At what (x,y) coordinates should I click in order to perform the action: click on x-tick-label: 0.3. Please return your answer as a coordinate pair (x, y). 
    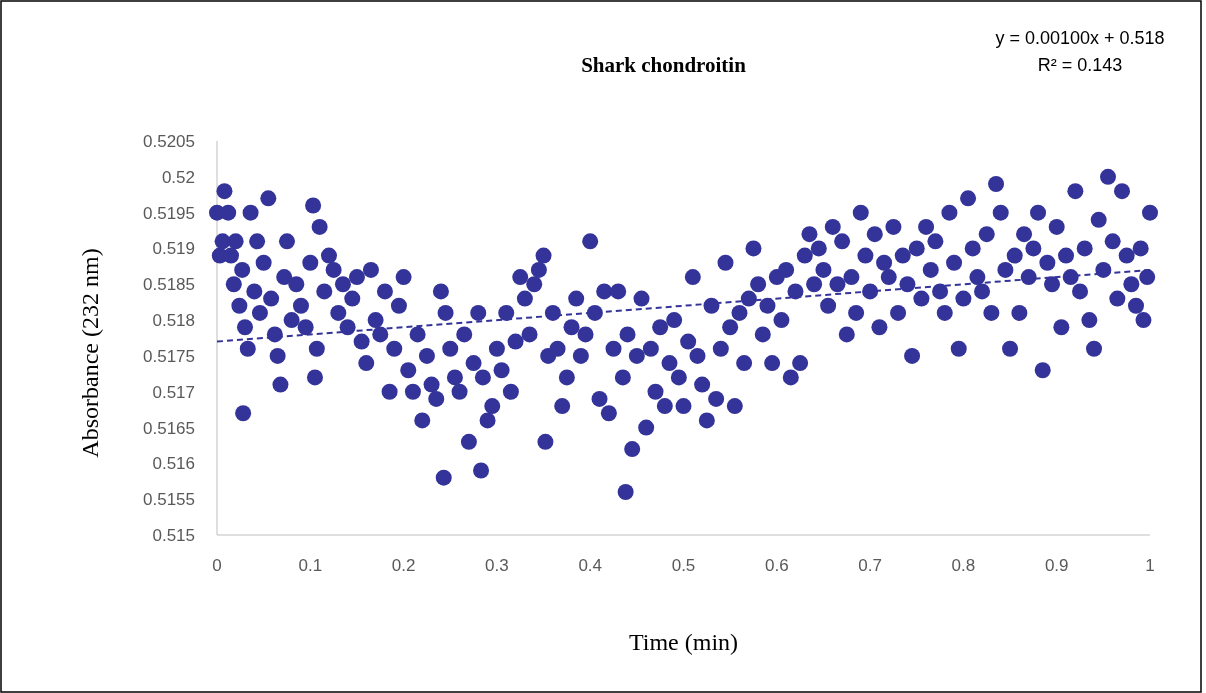
    Looking at the image, I should click on (497, 565).